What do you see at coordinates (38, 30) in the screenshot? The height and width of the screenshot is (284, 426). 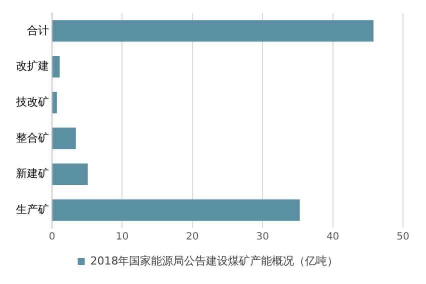 I see `y-tick-label: 合计` at bounding box center [38, 30].